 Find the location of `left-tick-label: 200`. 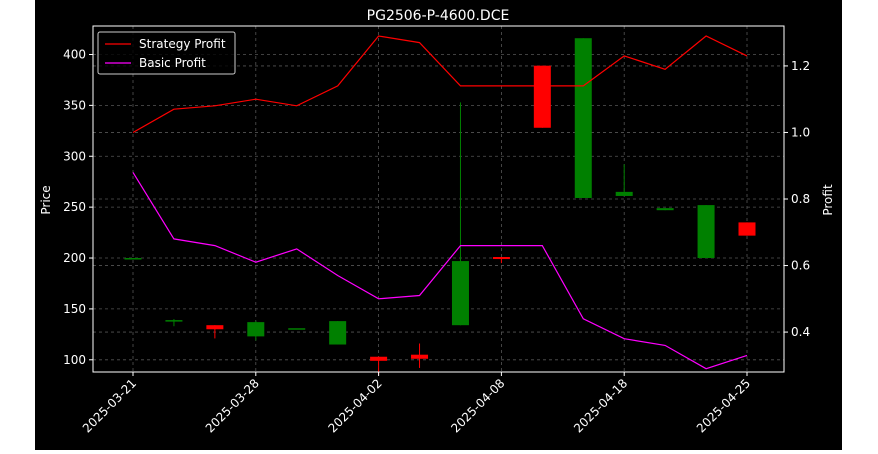

left-tick-label: 200 is located at coordinates (74, 258).